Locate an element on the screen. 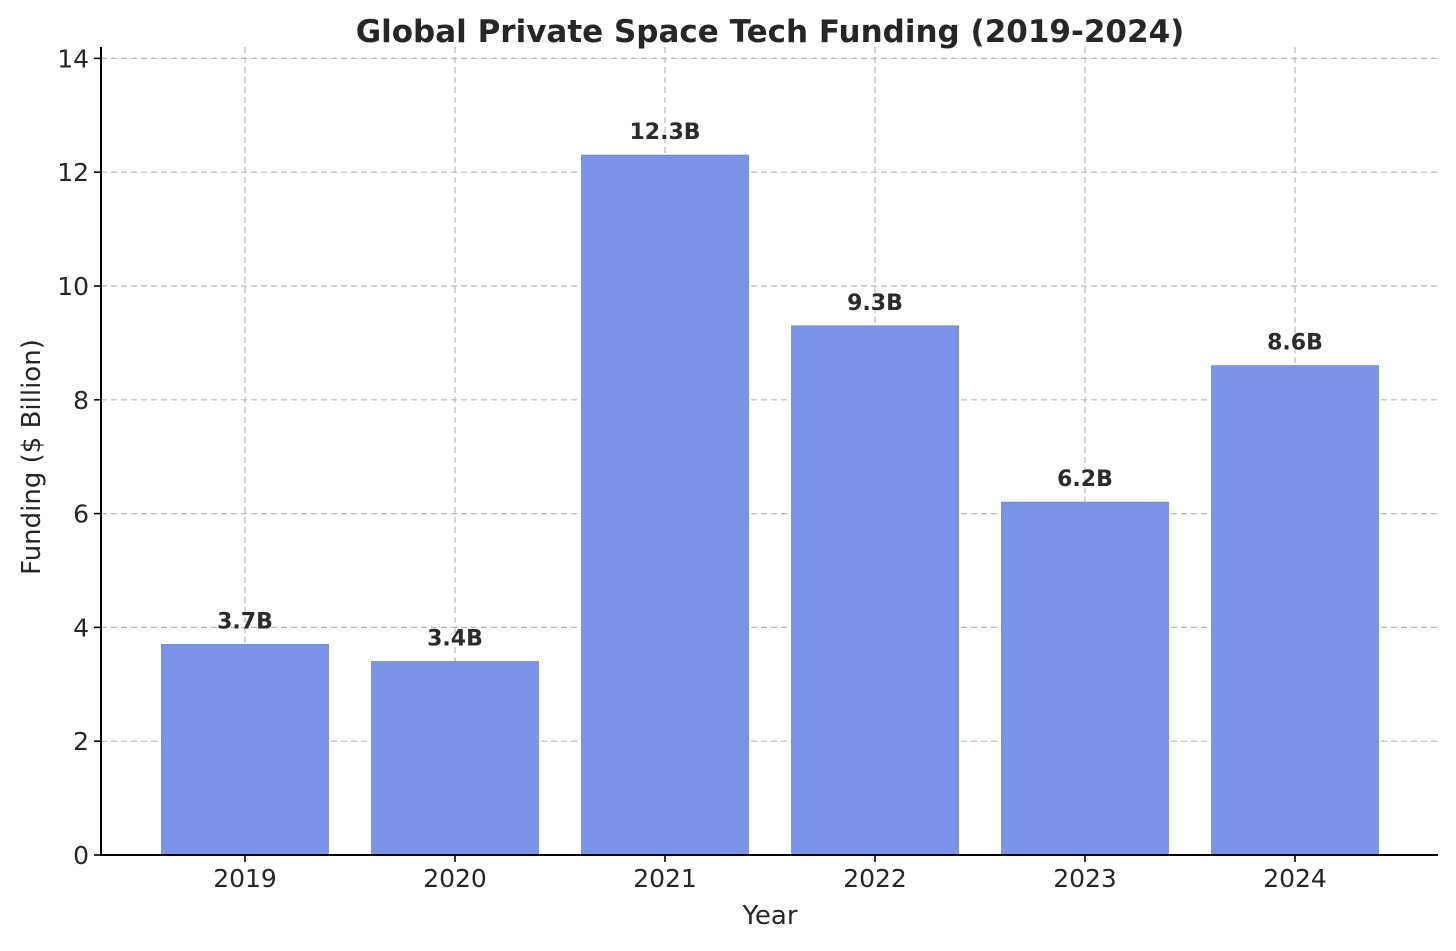 The width and height of the screenshot is (1456, 951). data-label-2023: 6.2B is located at coordinates (1085, 479).